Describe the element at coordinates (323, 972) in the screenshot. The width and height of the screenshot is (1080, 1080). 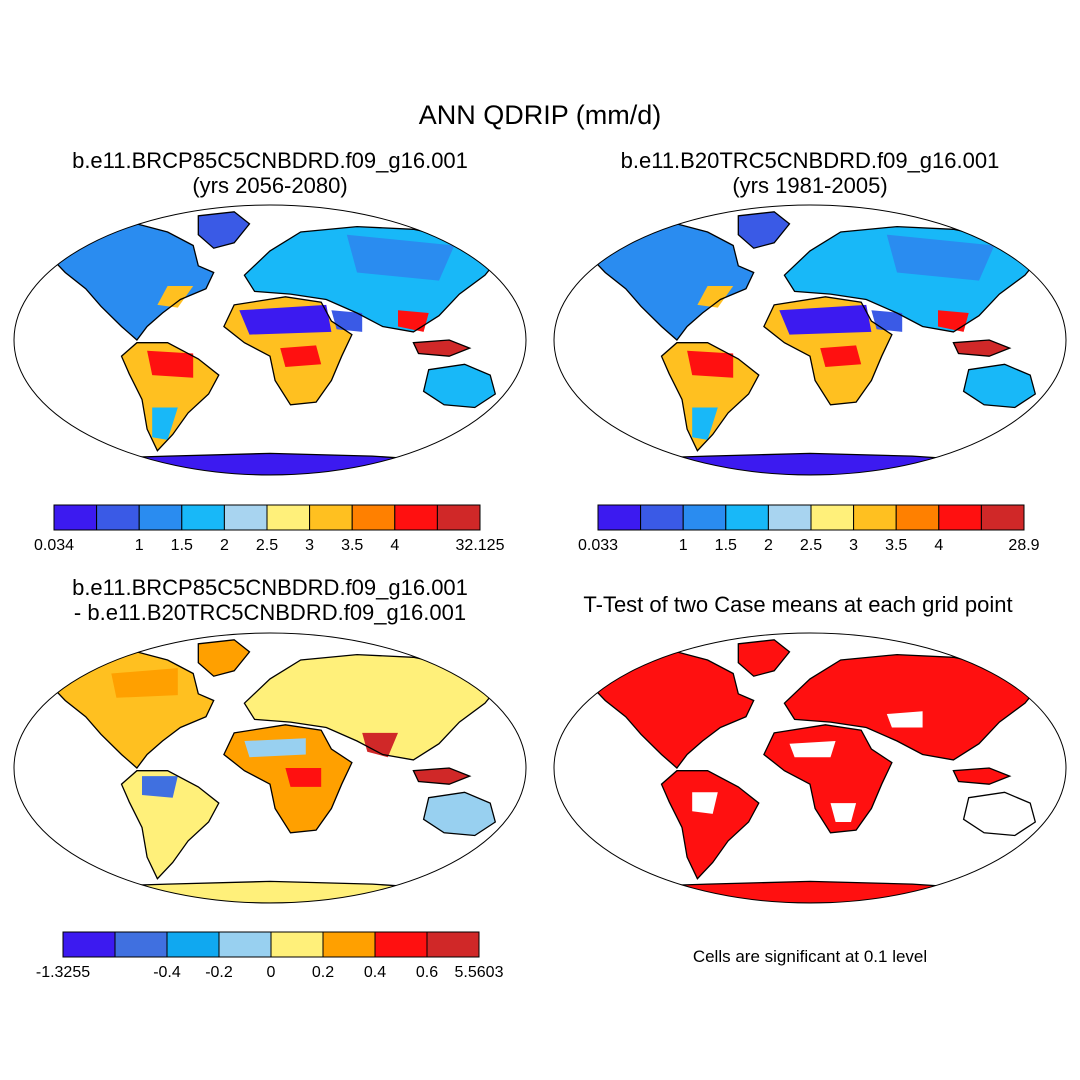
I see `colorbar-label: 0.2` at that location.